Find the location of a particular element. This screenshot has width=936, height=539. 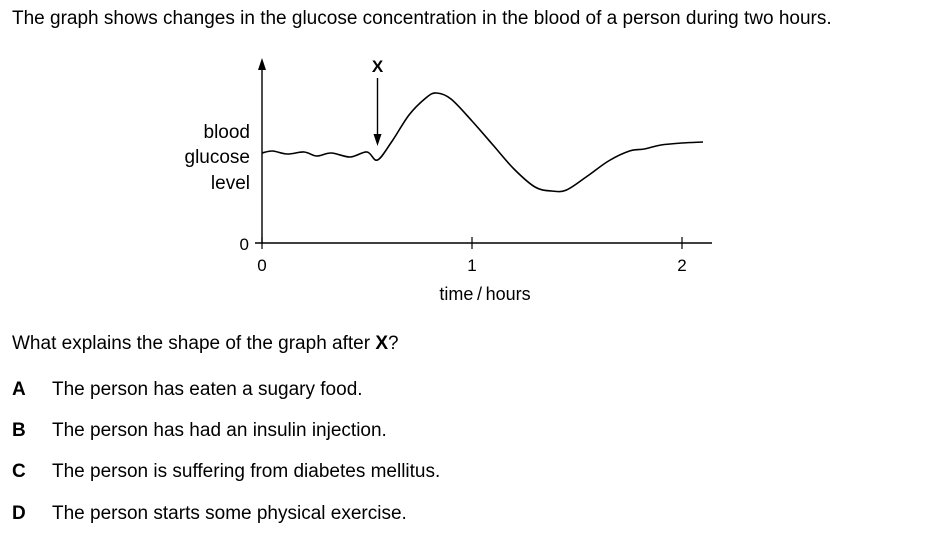

option-text: The person has eaten a sugary food. is located at coordinates (207, 389).